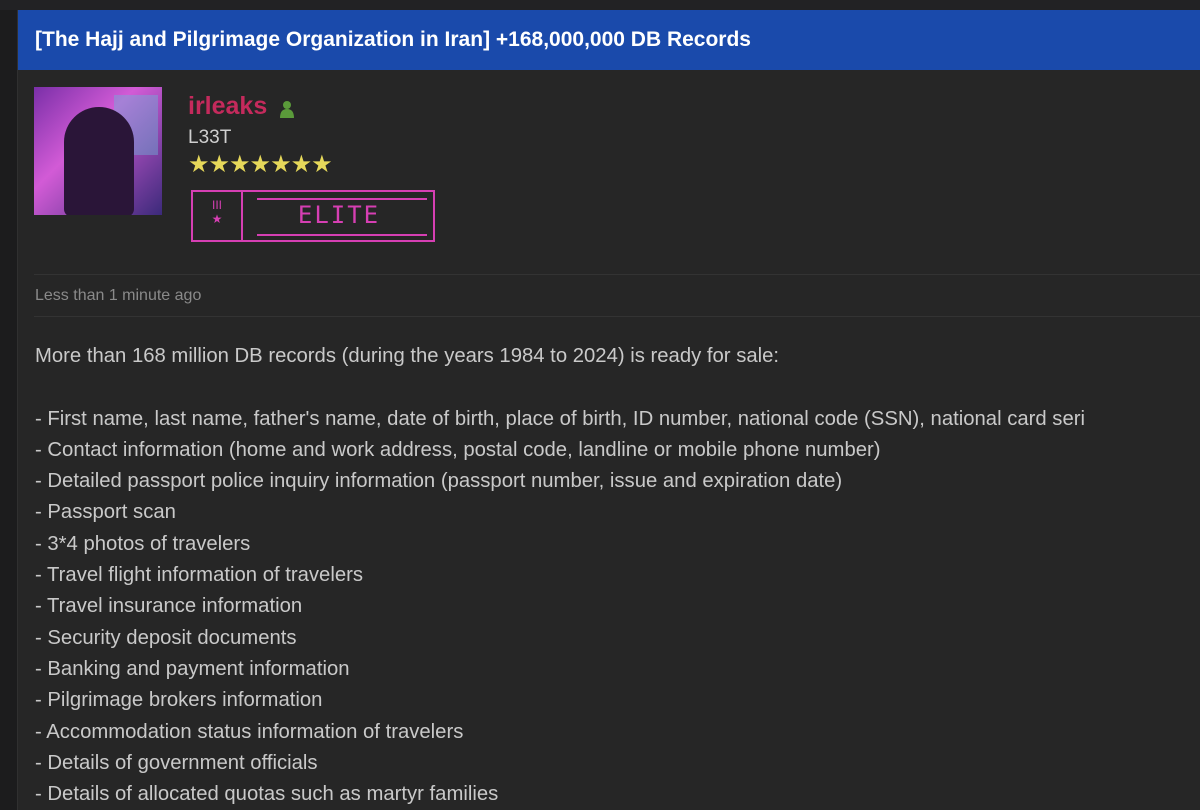 This screenshot has width=1200, height=810. I want to click on list-item: - 3*4 photos of travelers, so click(143, 543).